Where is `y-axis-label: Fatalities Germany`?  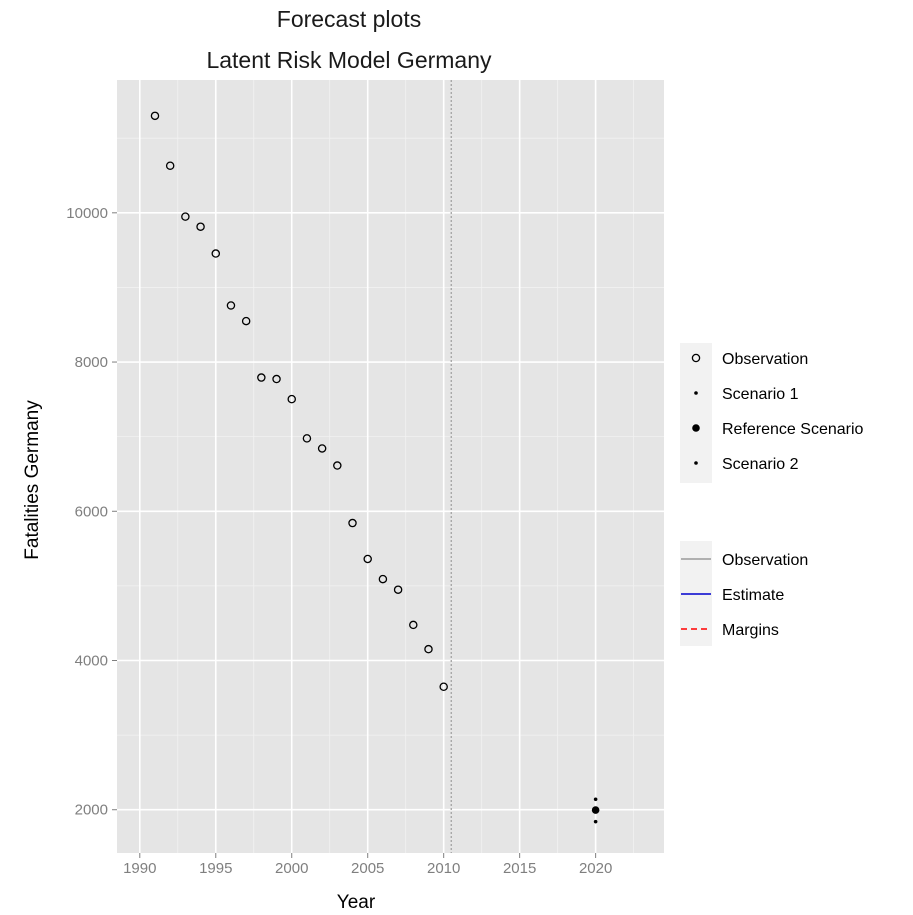
y-axis-label: Fatalities Germany is located at coordinates (32, 480).